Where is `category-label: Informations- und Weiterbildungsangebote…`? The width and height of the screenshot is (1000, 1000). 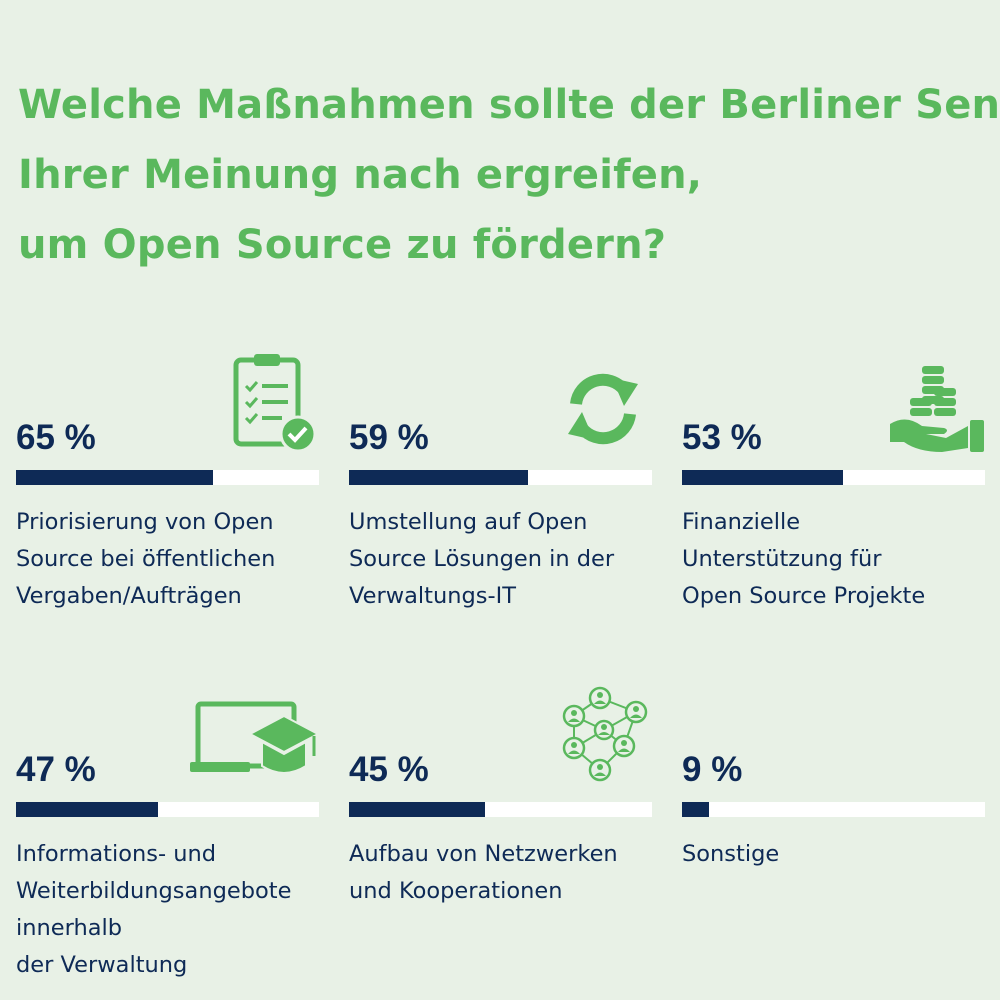 category-label: Informations- und Weiterbildungsangebote… is located at coordinates (171, 910).